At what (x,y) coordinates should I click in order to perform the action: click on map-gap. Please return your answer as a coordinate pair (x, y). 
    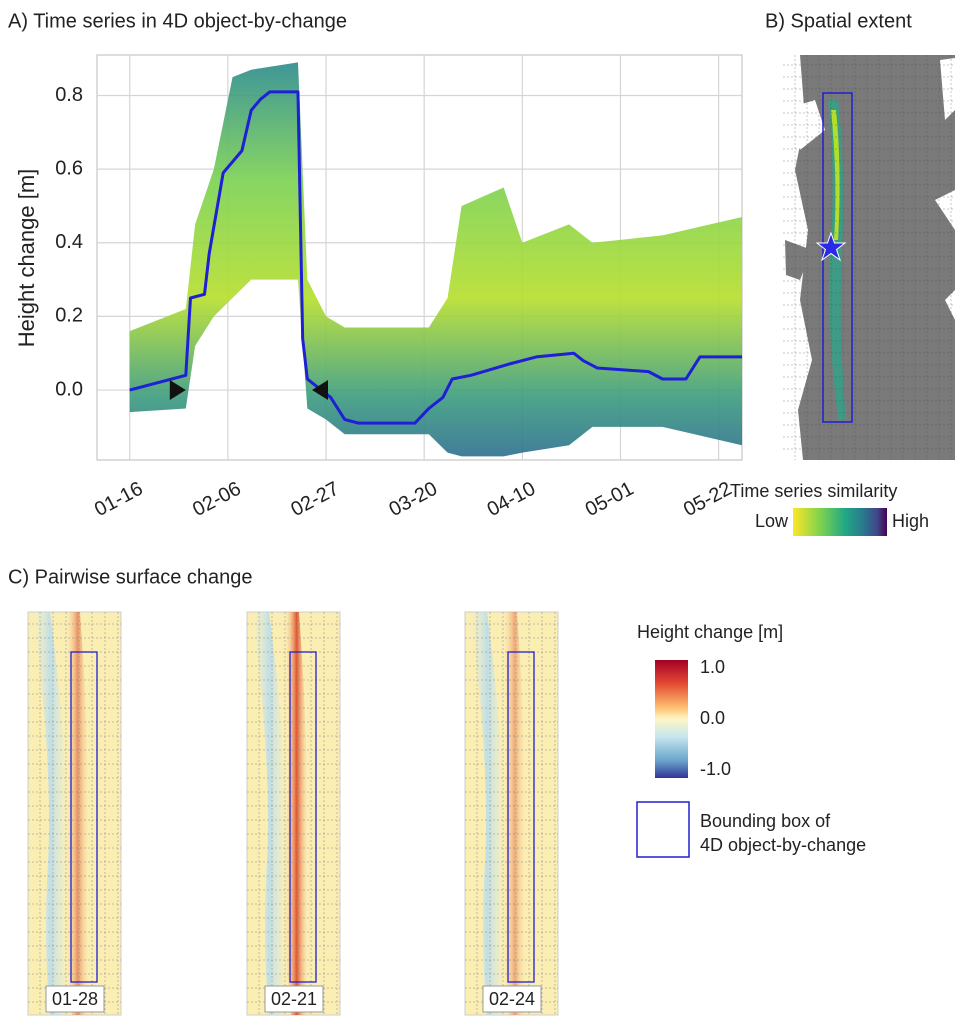
    Looking at the image, I should click on (798, 260).